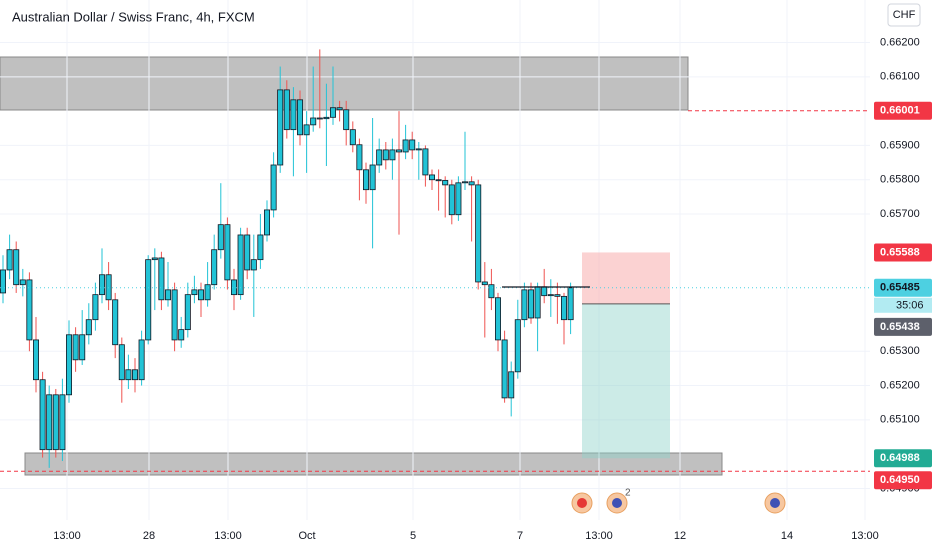 The width and height of the screenshot is (932, 550). Describe the element at coordinates (900, 180) in the screenshot. I see `y-tick-label: 0.65800` at that location.